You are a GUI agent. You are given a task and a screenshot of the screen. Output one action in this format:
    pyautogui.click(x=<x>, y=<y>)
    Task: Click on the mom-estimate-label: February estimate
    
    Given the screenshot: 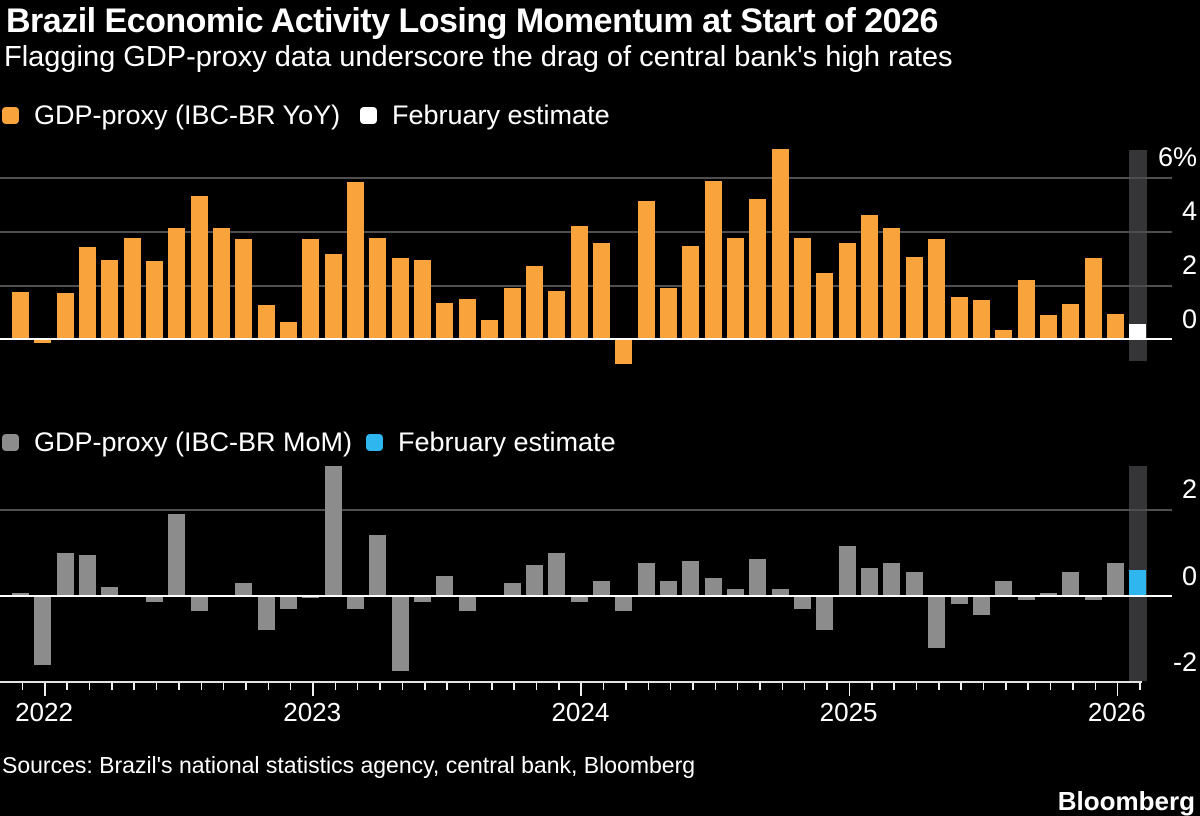 What is the action you would take?
    pyautogui.click(x=507, y=441)
    